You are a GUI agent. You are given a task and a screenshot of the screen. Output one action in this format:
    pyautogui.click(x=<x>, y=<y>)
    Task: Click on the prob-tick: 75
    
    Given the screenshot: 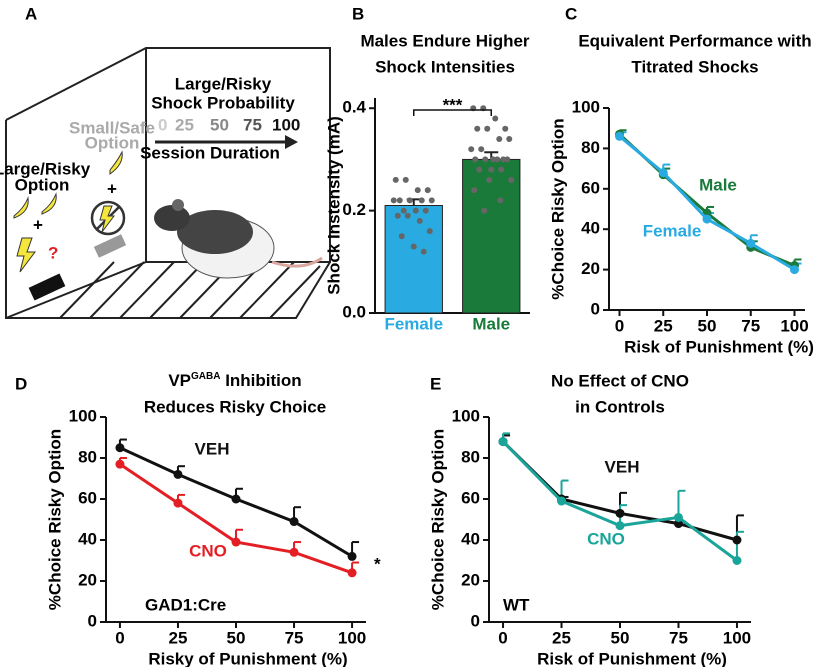 What is the action you would take?
    pyautogui.click(x=252, y=124)
    